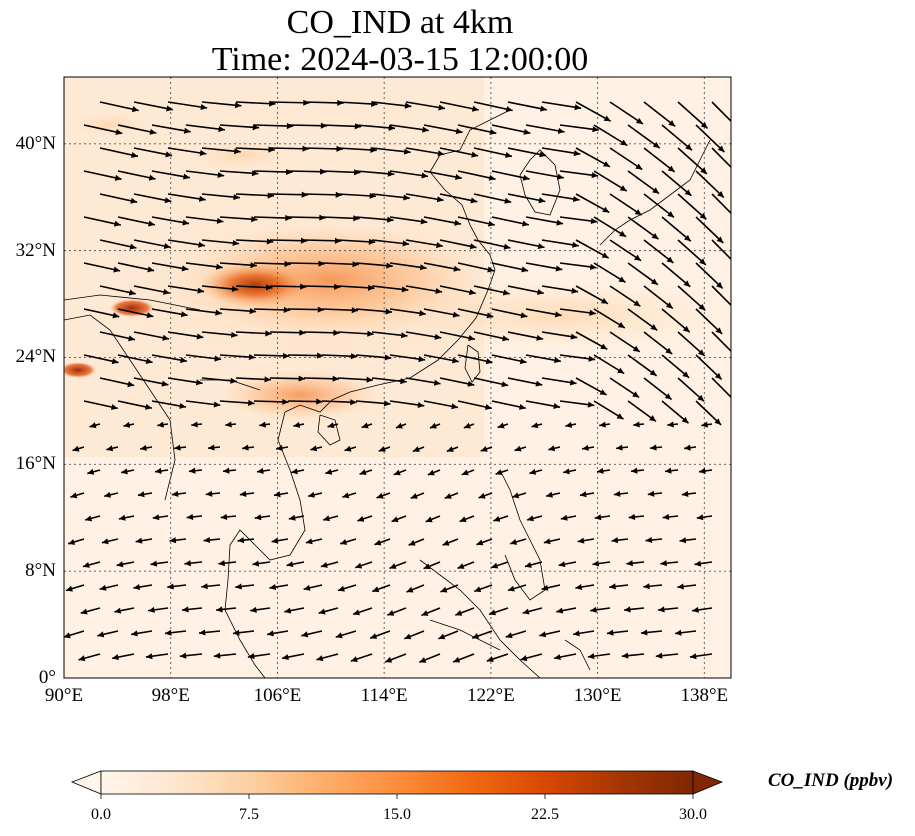  I want to click on co-plume-south-china, so click(300, 395).